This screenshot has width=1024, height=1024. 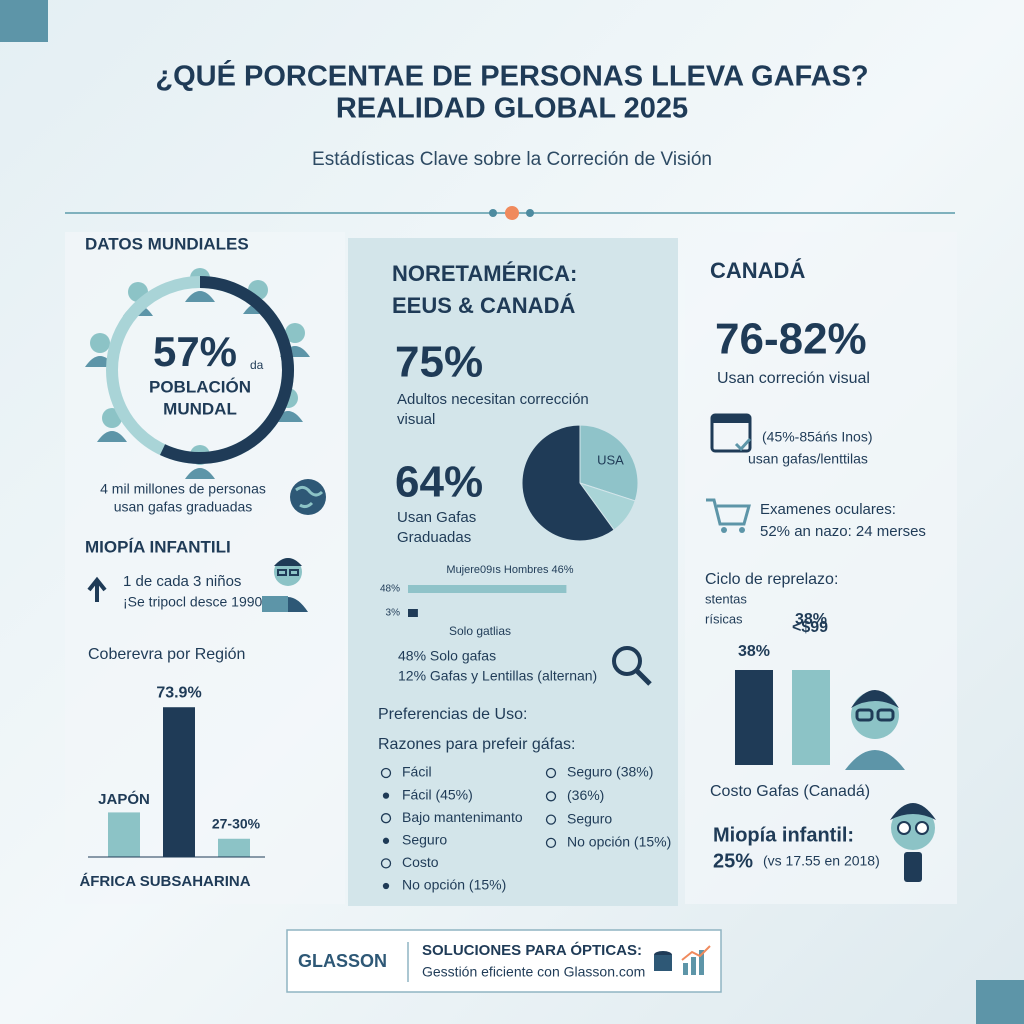 I want to click on text: (vs 17.55 en 2018), so click(x=821, y=861).